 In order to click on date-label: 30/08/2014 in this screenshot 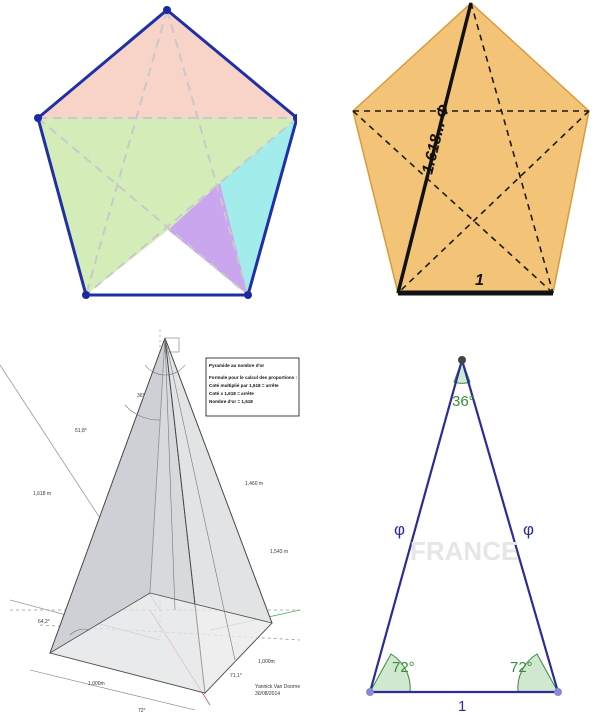, I will do `click(267, 694)`.